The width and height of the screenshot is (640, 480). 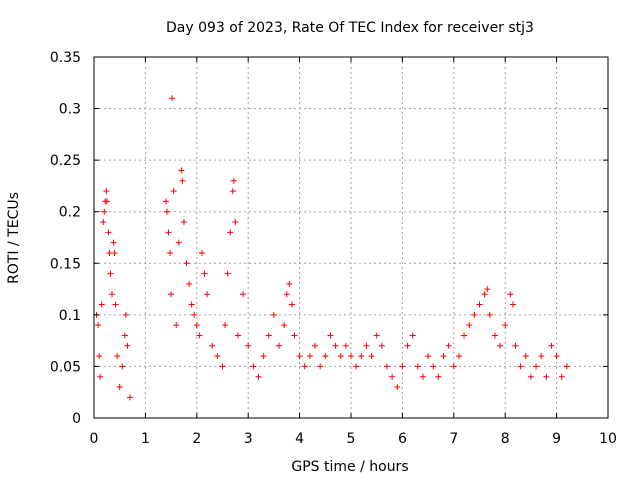 I want to click on x-tick-label: 5, so click(x=351, y=439).